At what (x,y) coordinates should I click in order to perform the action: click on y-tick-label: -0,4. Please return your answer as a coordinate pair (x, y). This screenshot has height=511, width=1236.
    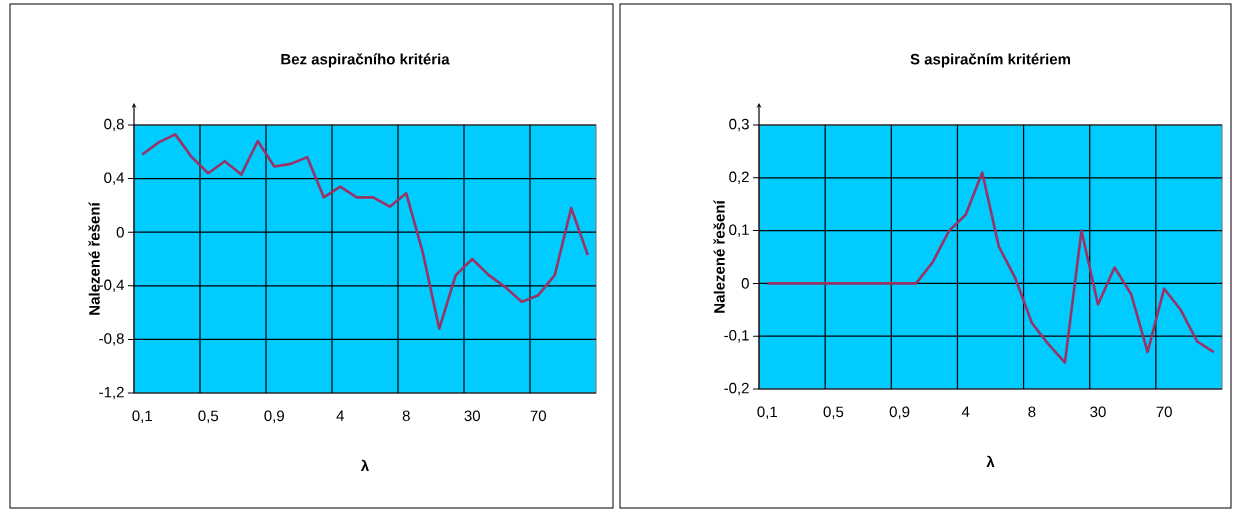
    Looking at the image, I should click on (112, 285).